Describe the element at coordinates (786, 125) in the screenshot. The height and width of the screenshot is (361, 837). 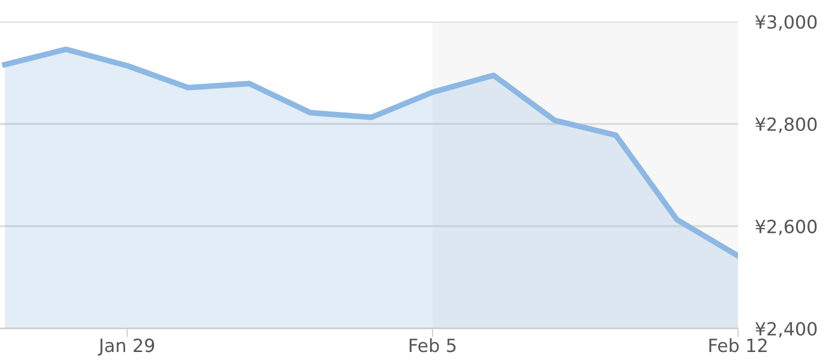
I see `y-tick-label: ¥2,800` at that location.